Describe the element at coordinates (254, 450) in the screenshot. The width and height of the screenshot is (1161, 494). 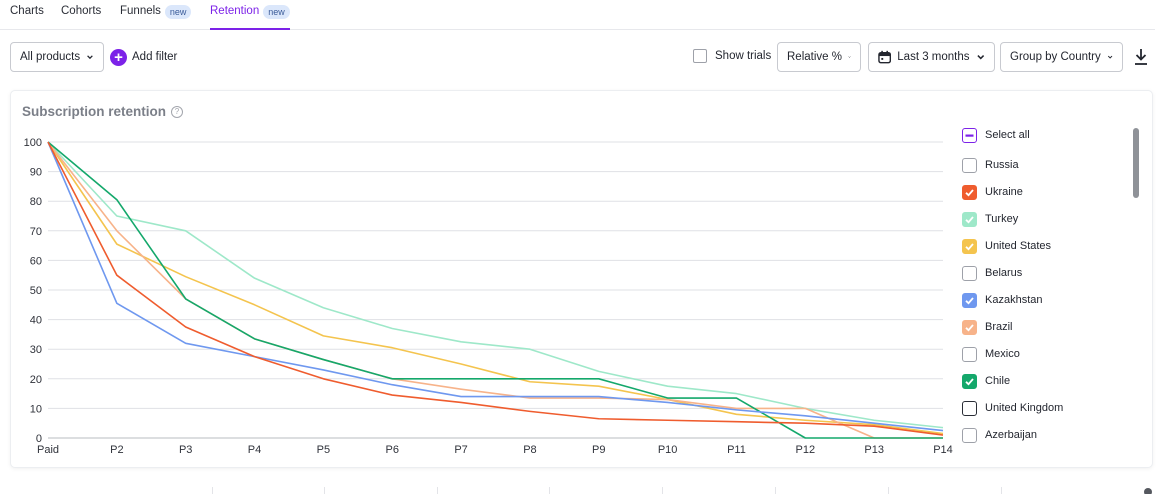
I see `x-tick-label: P4` at that location.